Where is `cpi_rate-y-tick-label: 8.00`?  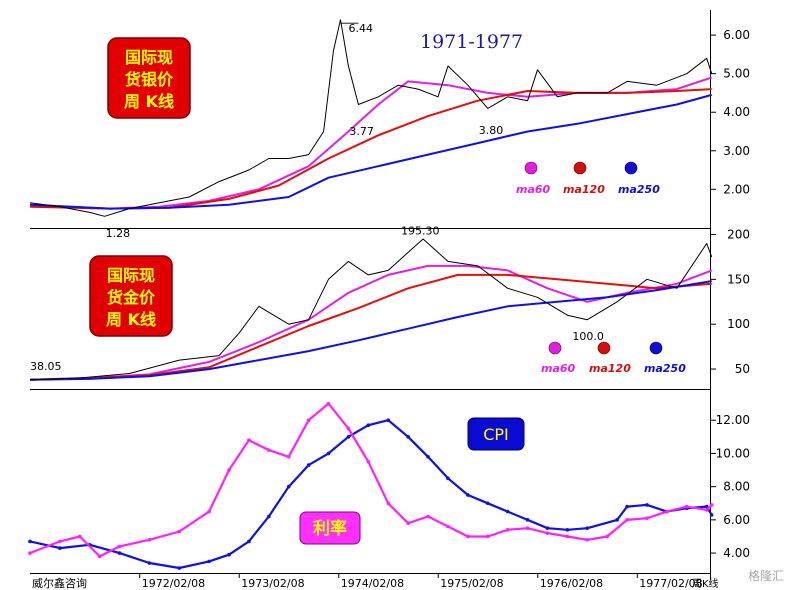 cpi_rate-y-tick-label: 8.00 is located at coordinates (736, 487).